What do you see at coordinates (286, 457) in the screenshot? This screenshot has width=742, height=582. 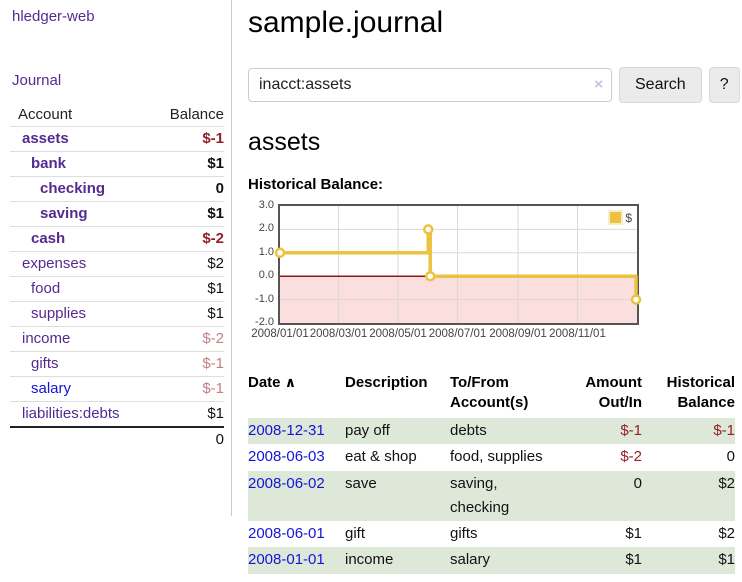 I see `transaction-date-link: 2008-06-03` at bounding box center [286, 457].